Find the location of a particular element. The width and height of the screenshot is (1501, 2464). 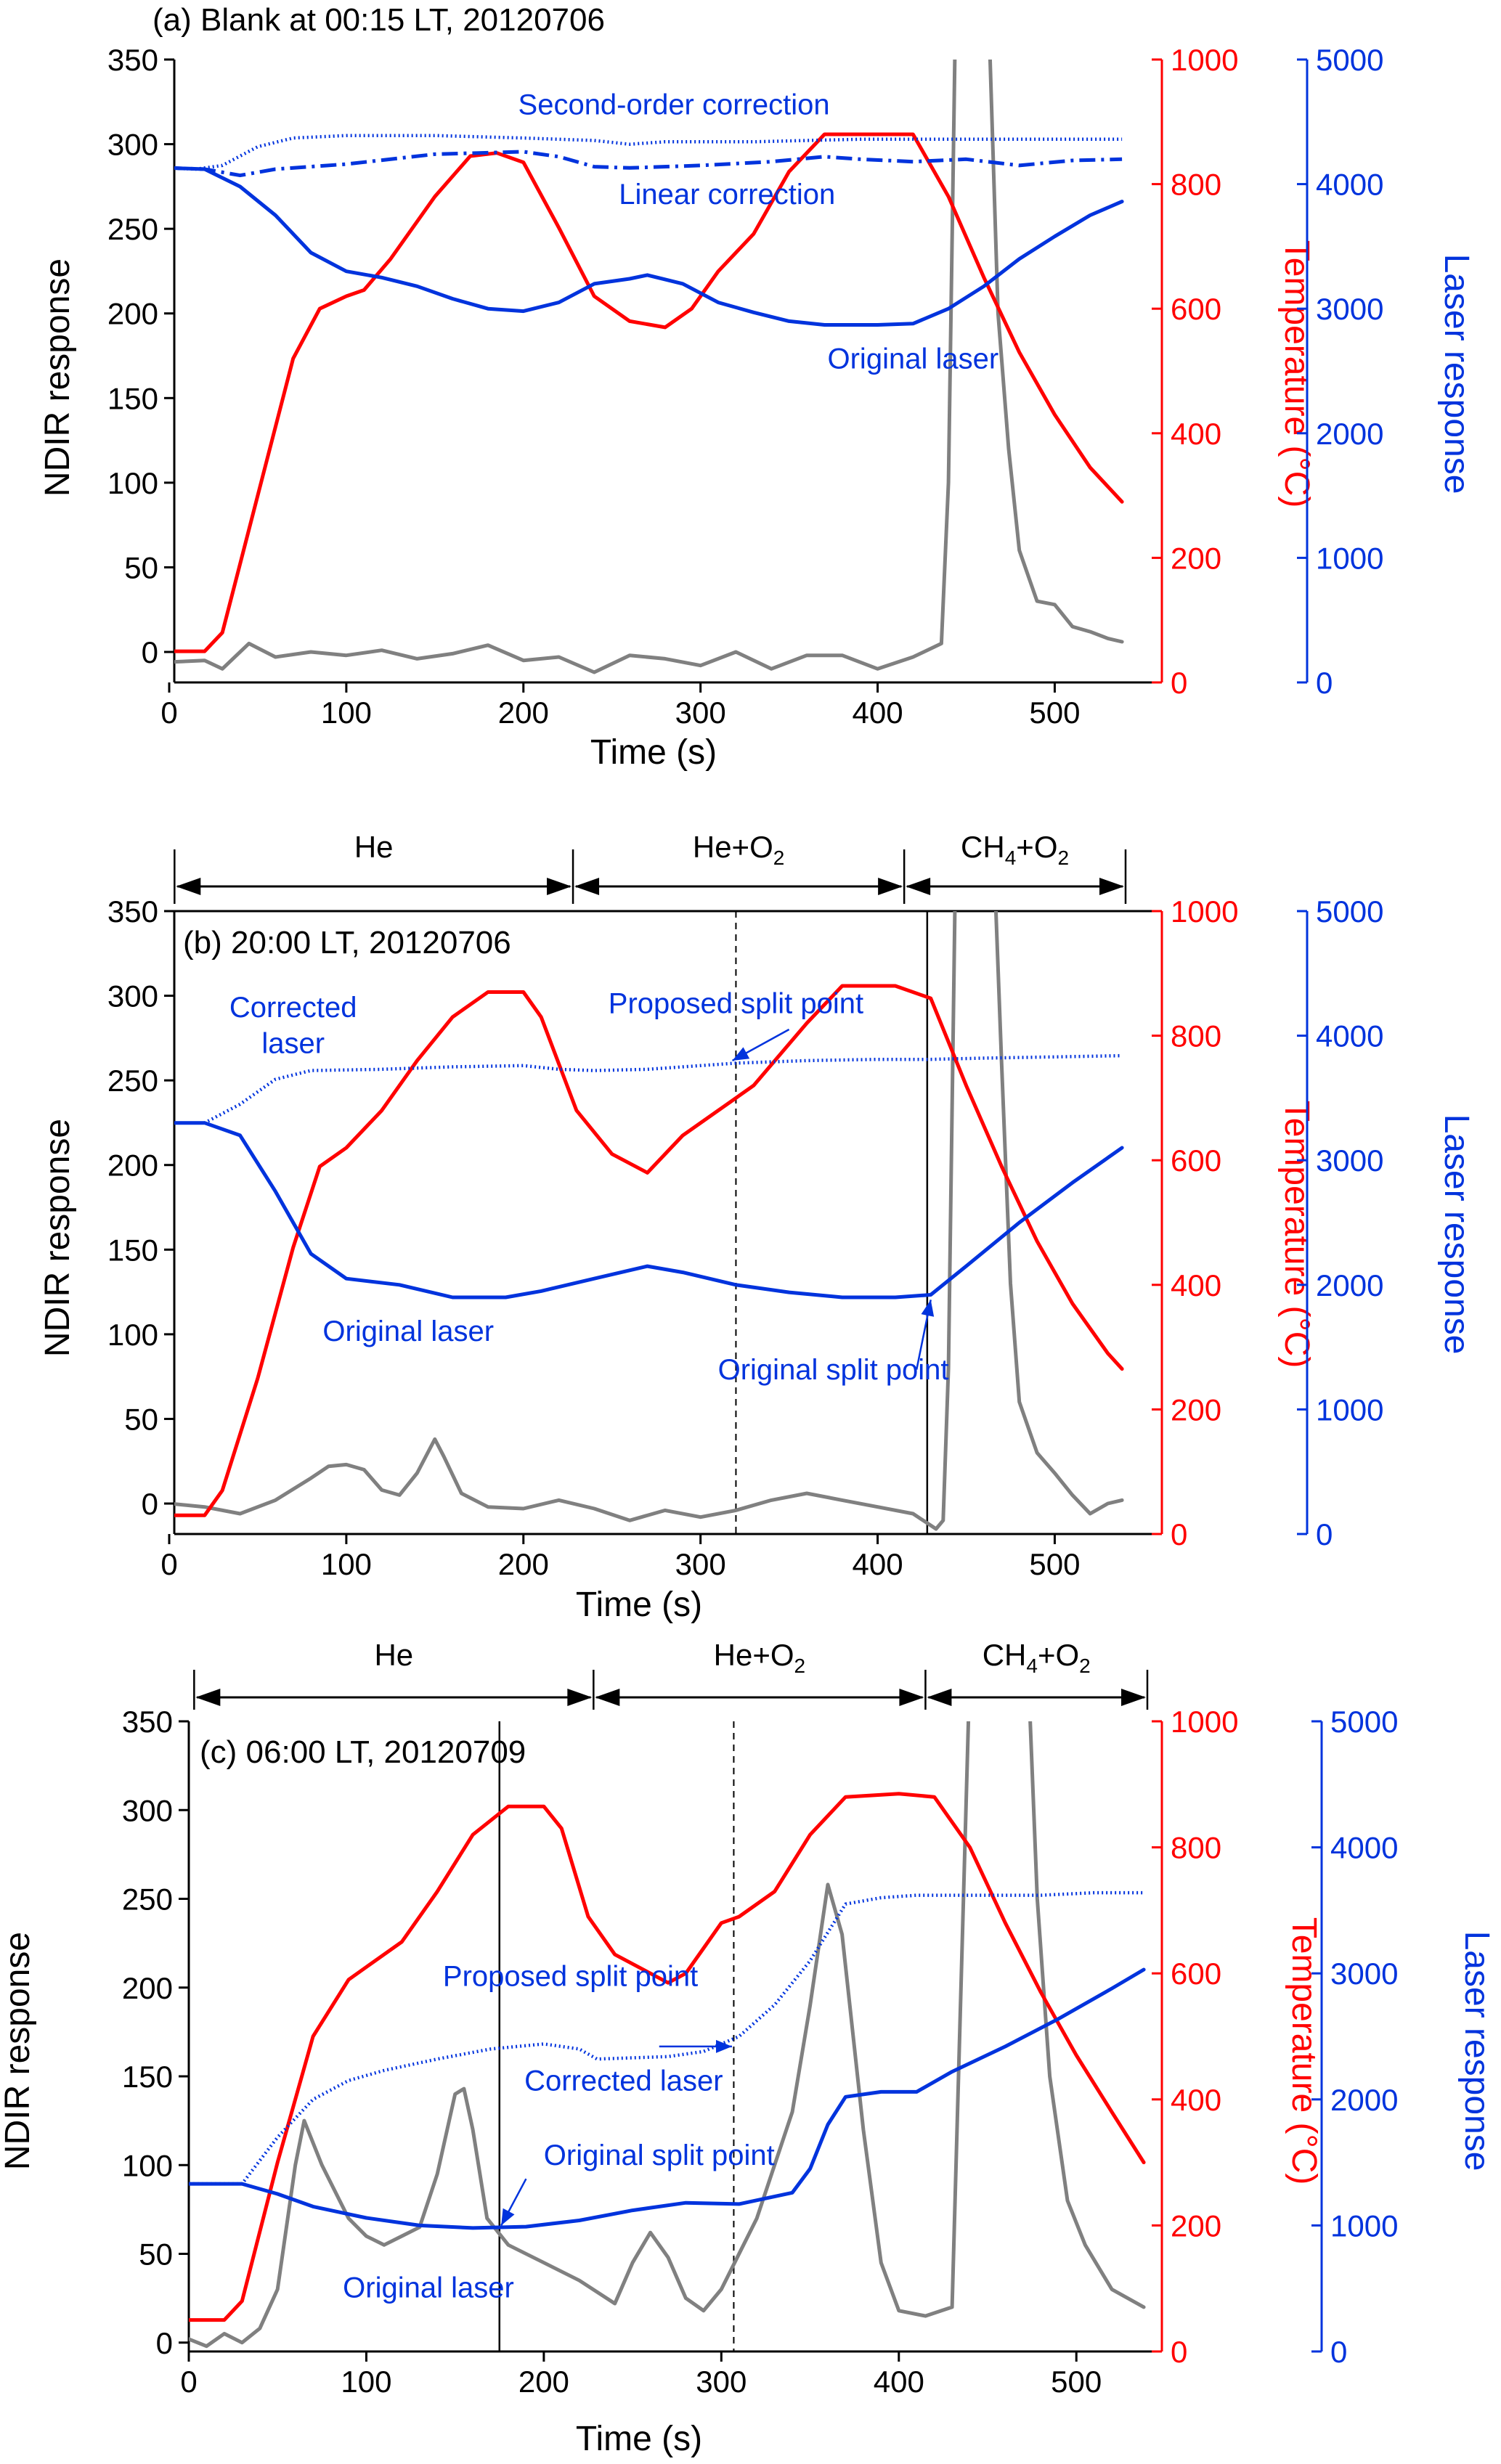

x-tick-label: 0 is located at coordinates (168, 712).